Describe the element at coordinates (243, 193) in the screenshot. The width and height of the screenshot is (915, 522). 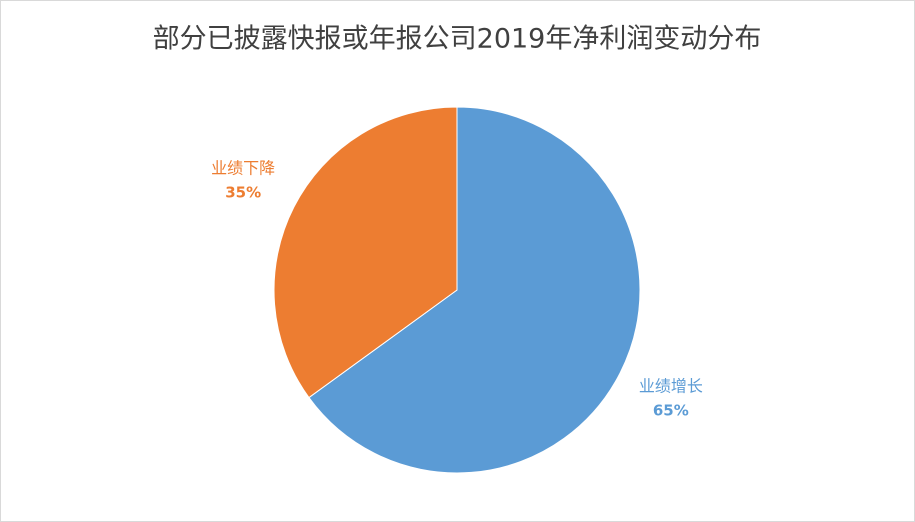
I see `slice-value-label: 35%` at that location.